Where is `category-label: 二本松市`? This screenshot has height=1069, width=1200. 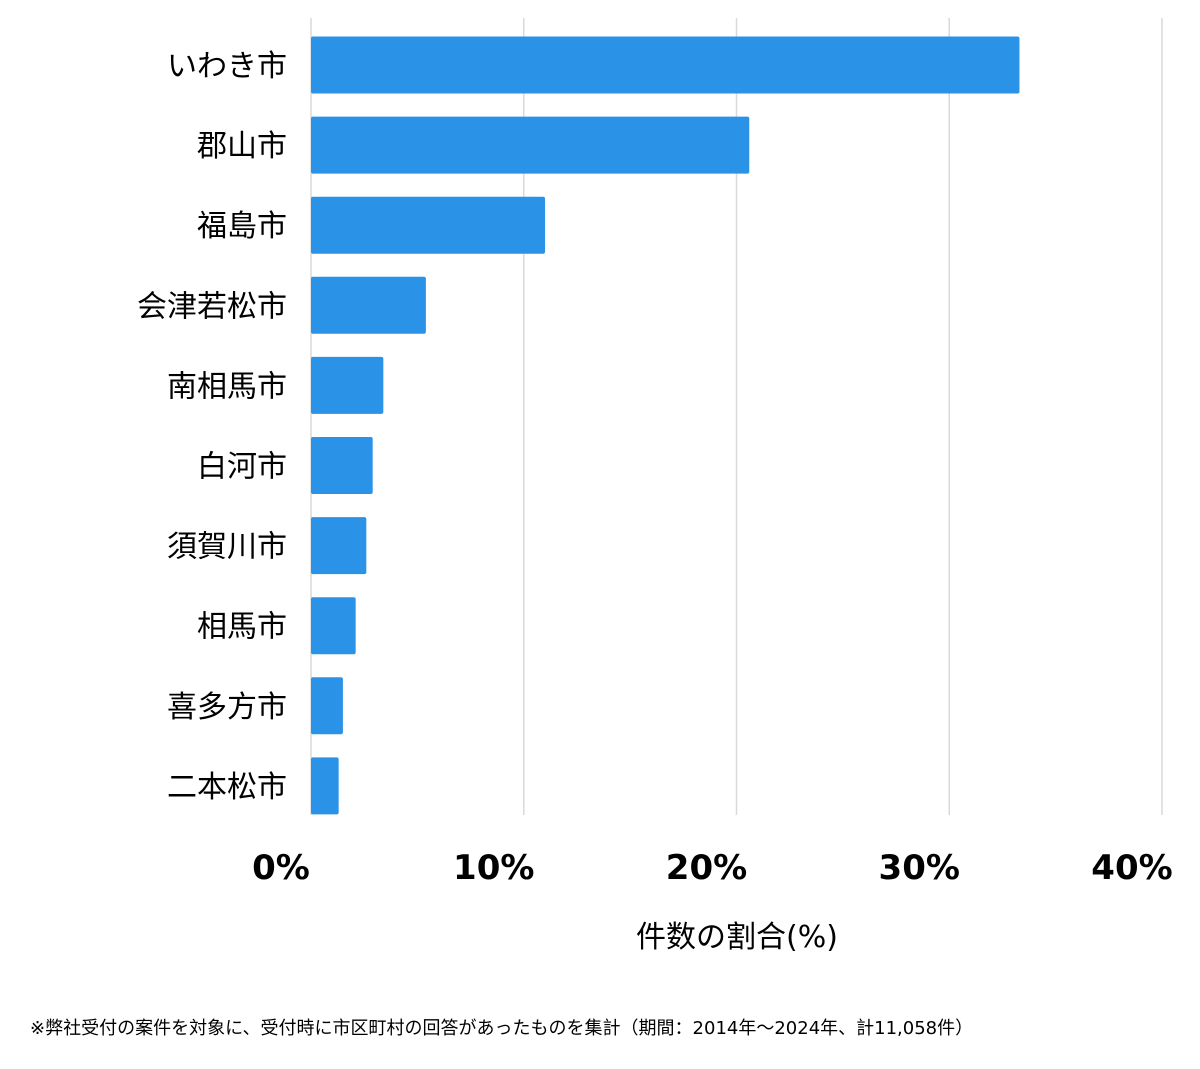 category-label: 二本松市 is located at coordinates (227, 787).